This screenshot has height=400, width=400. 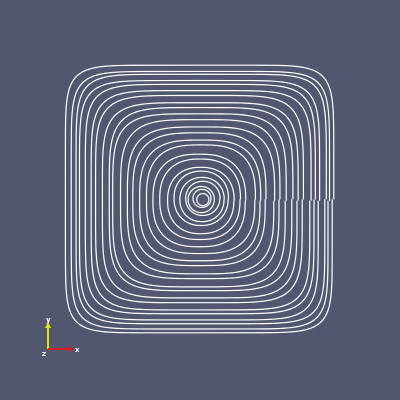 What do you see at coordinates (44, 354) in the screenshot?
I see `z-axis-label: z` at bounding box center [44, 354].